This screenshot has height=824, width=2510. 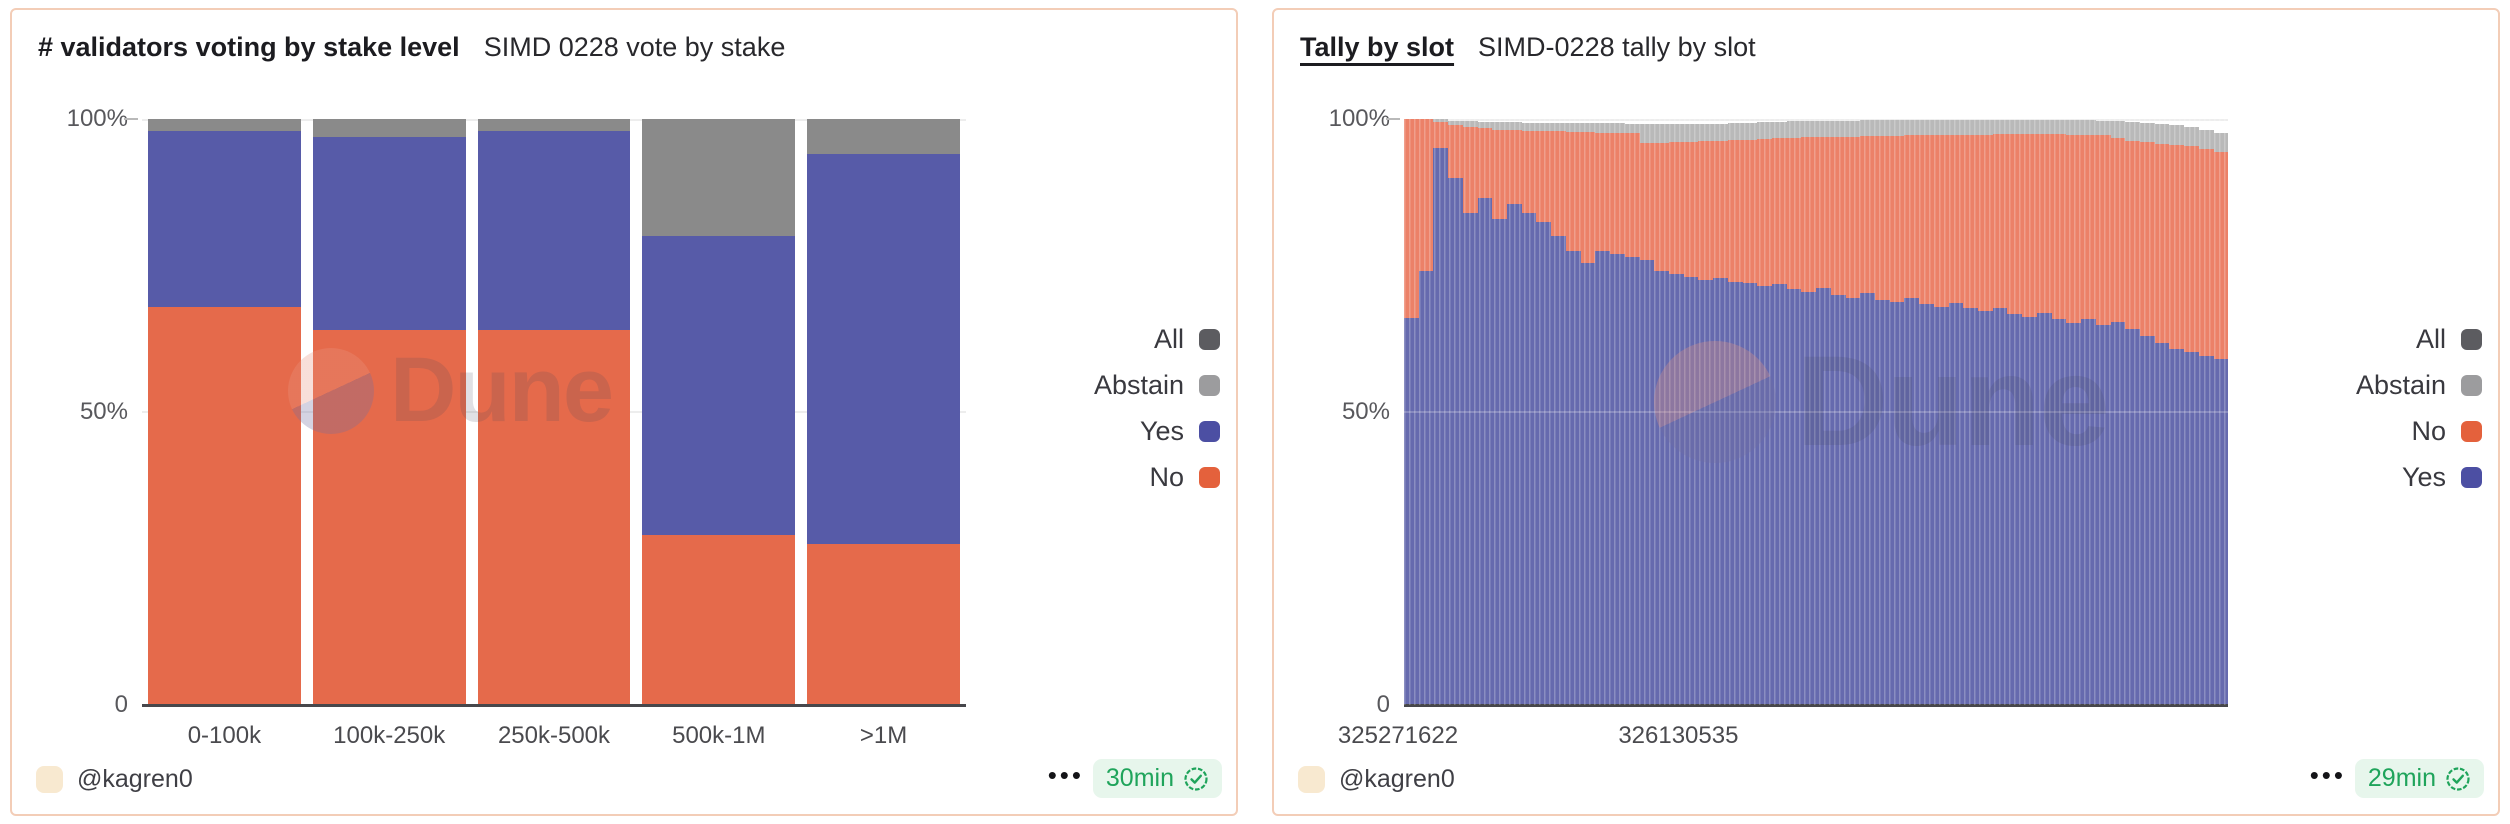 I want to click on x-axis-label: 250k-500k, so click(x=554, y=735).